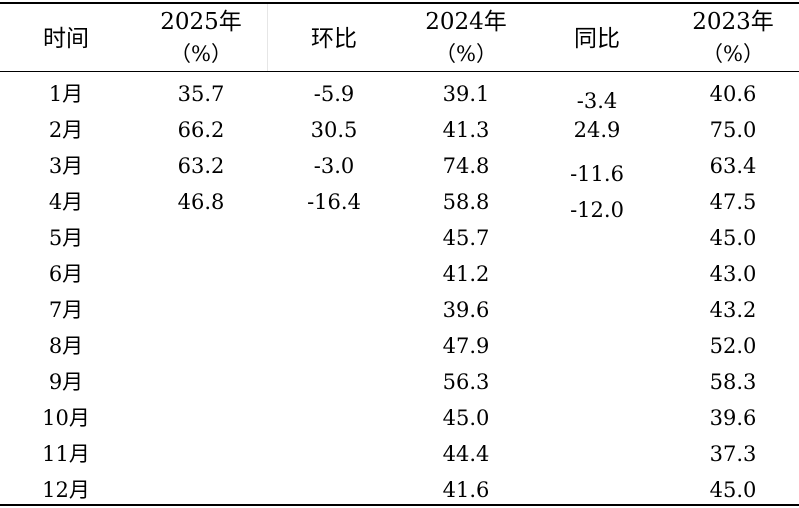  I want to click on cell-value-2023: 43.0, so click(733, 274).